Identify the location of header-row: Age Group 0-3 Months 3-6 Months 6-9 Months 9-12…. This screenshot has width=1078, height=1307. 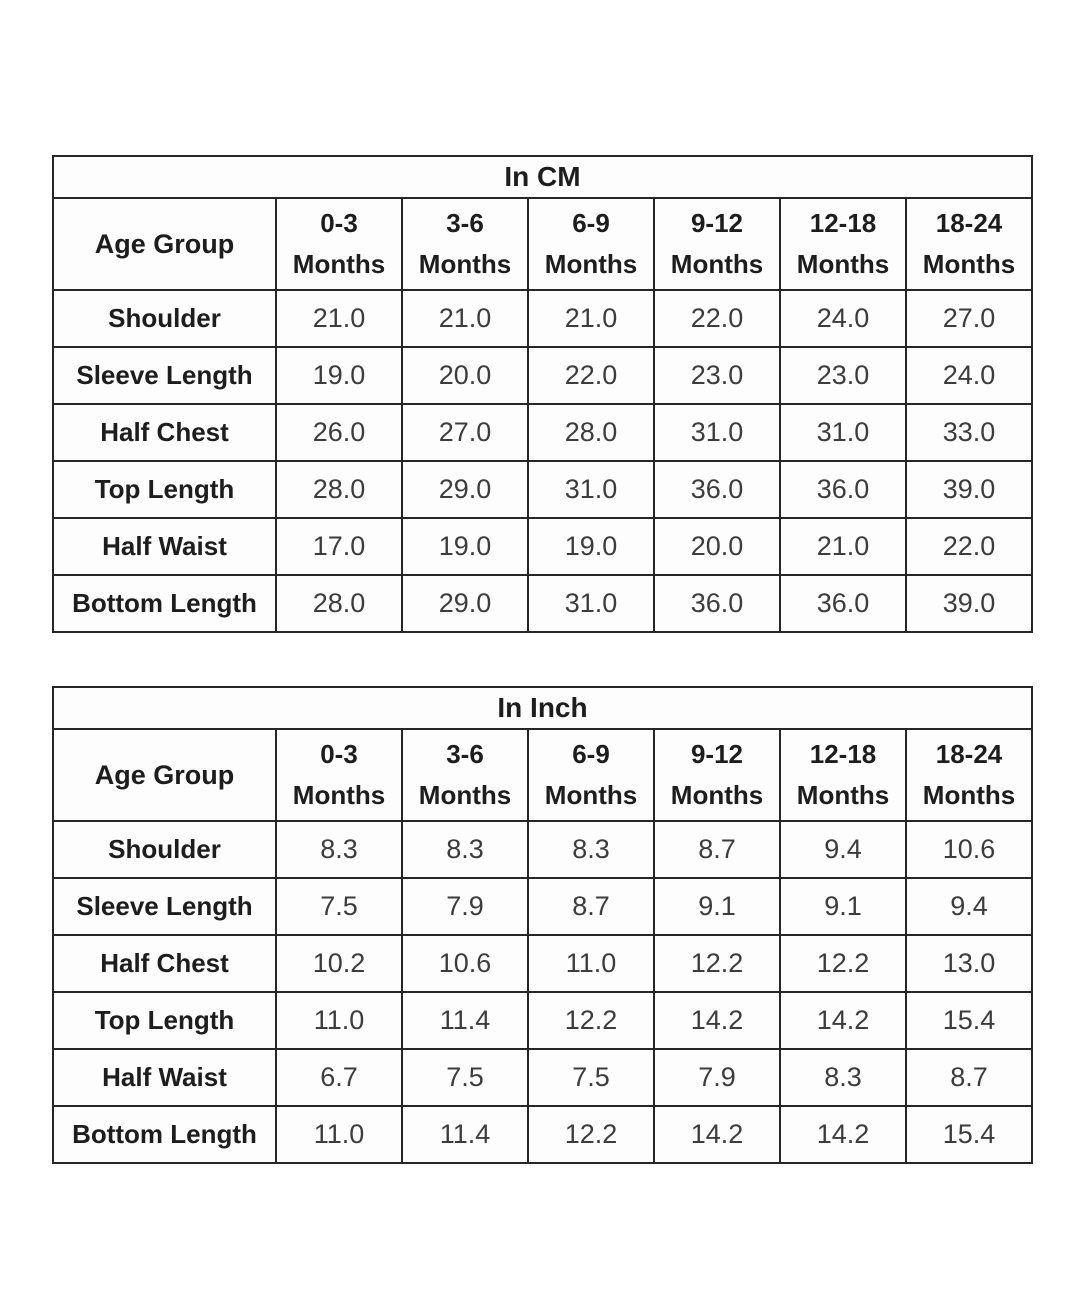
(542, 244).